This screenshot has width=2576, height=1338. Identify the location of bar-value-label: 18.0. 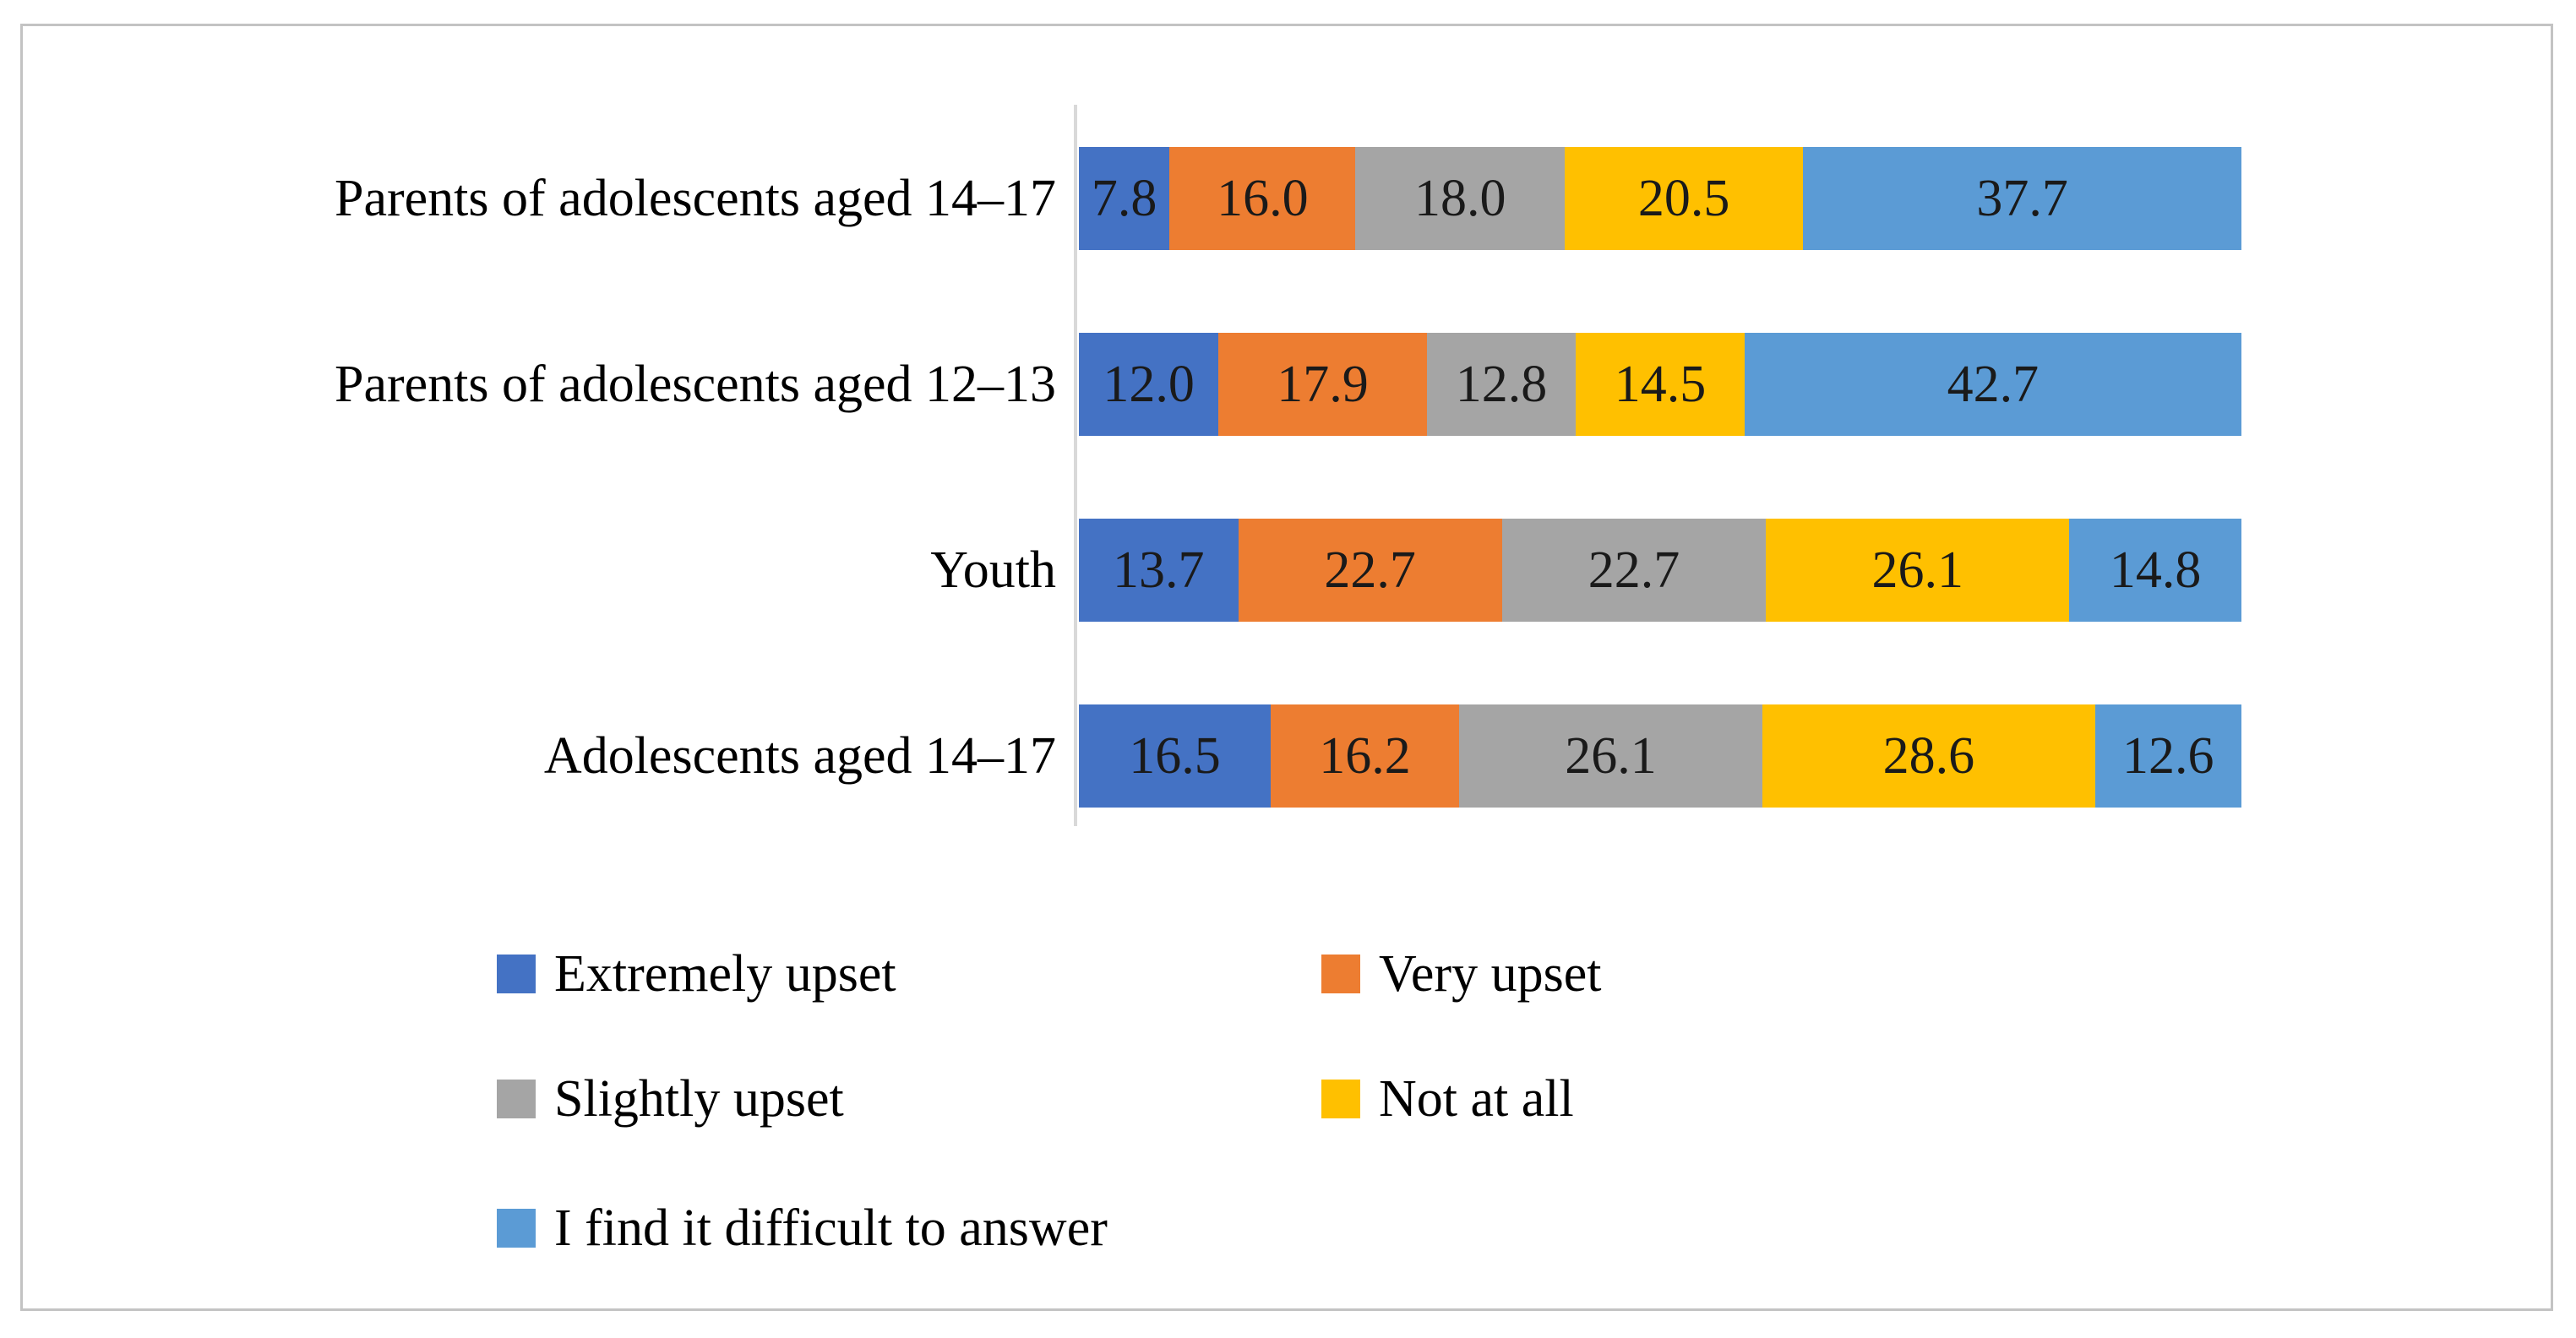
(1460, 198).